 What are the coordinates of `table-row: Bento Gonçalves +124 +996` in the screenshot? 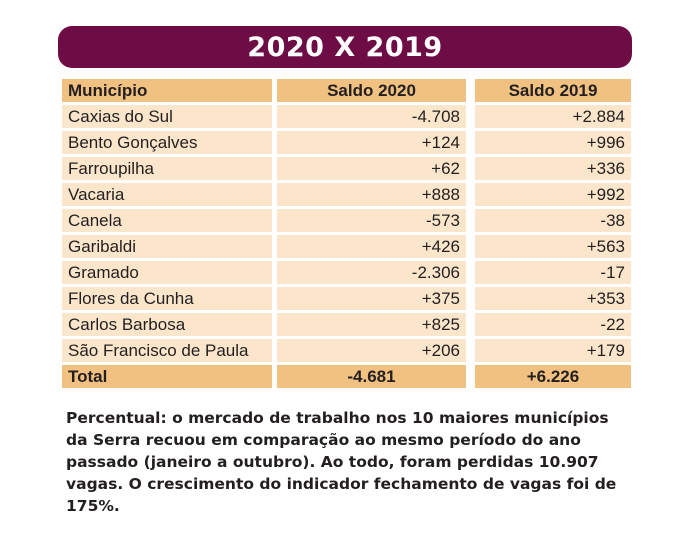 It's located at (346, 142).